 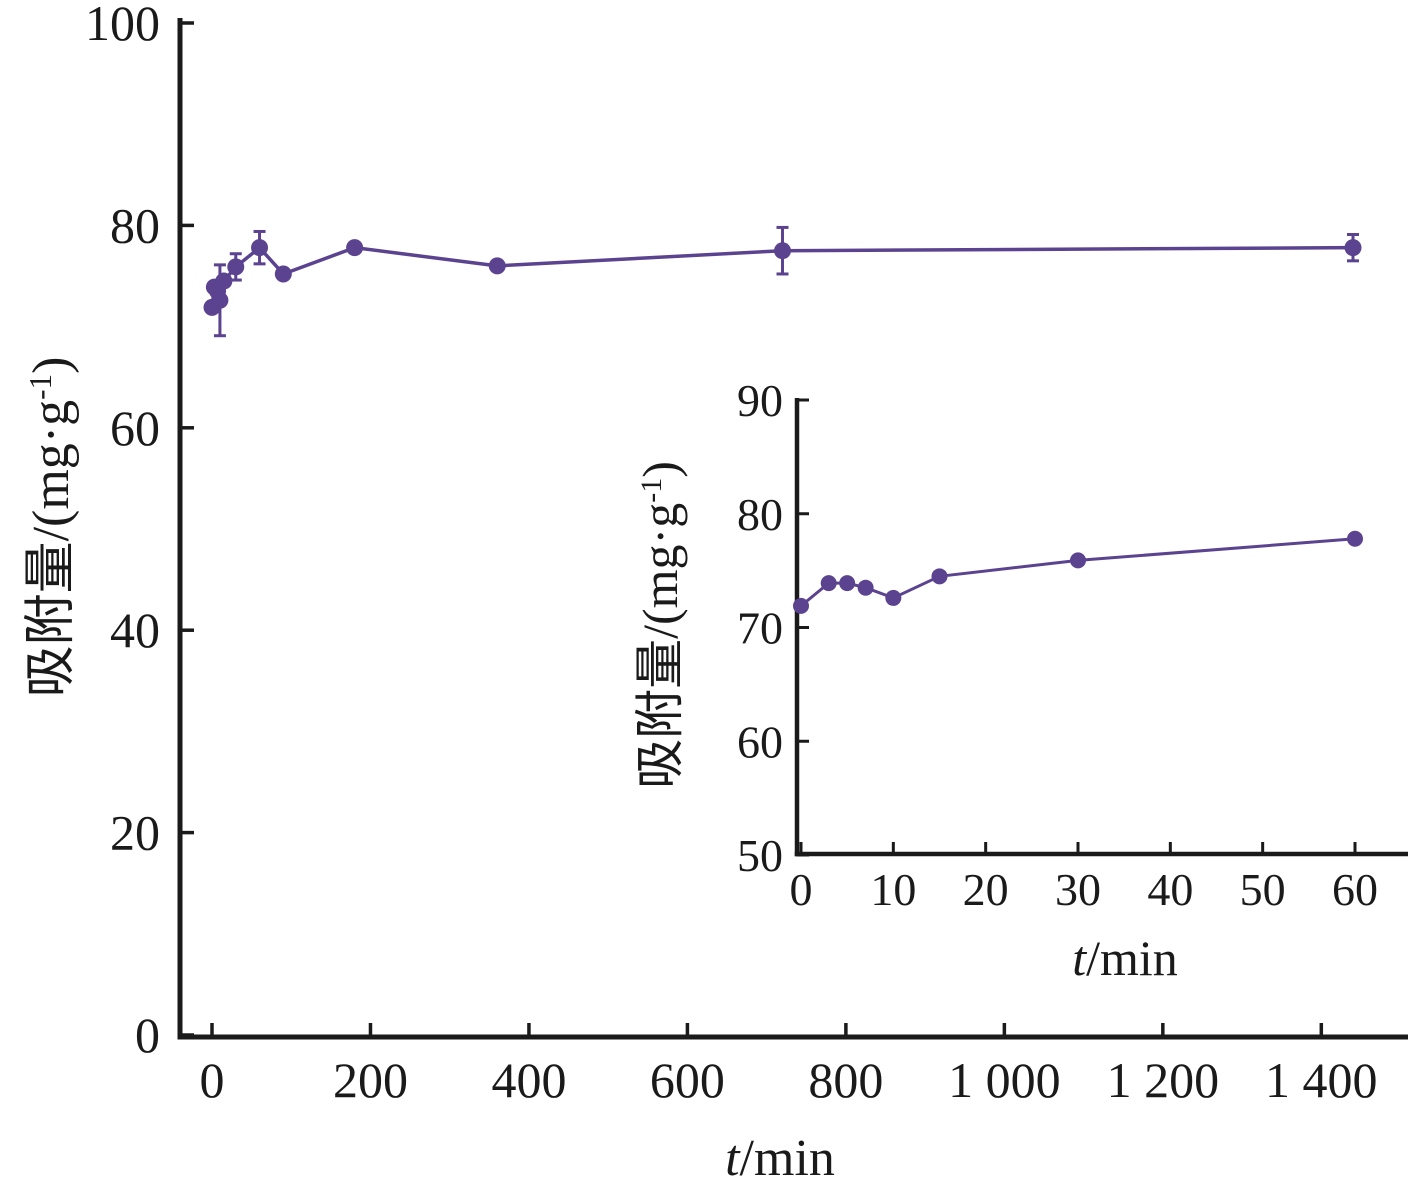 What do you see at coordinates (1004, 1080) in the screenshot?
I see `main-x-tick-label: 1 000` at bounding box center [1004, 1080].